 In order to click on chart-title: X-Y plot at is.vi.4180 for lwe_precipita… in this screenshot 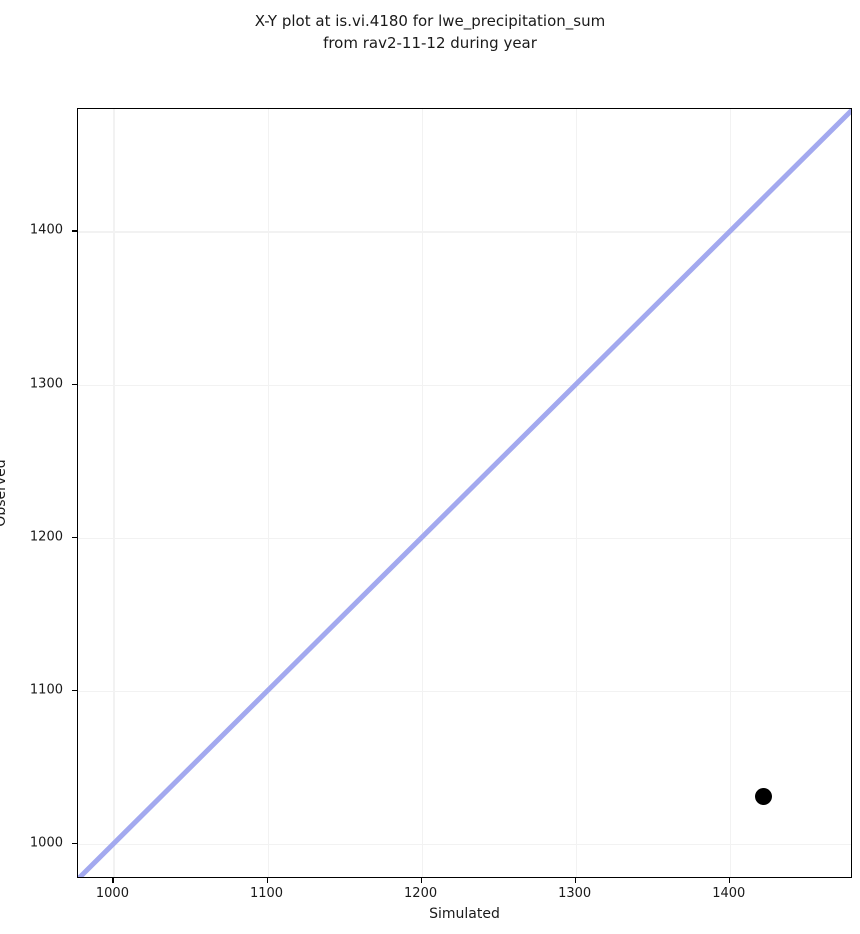, I will do `click(430, 32)`.